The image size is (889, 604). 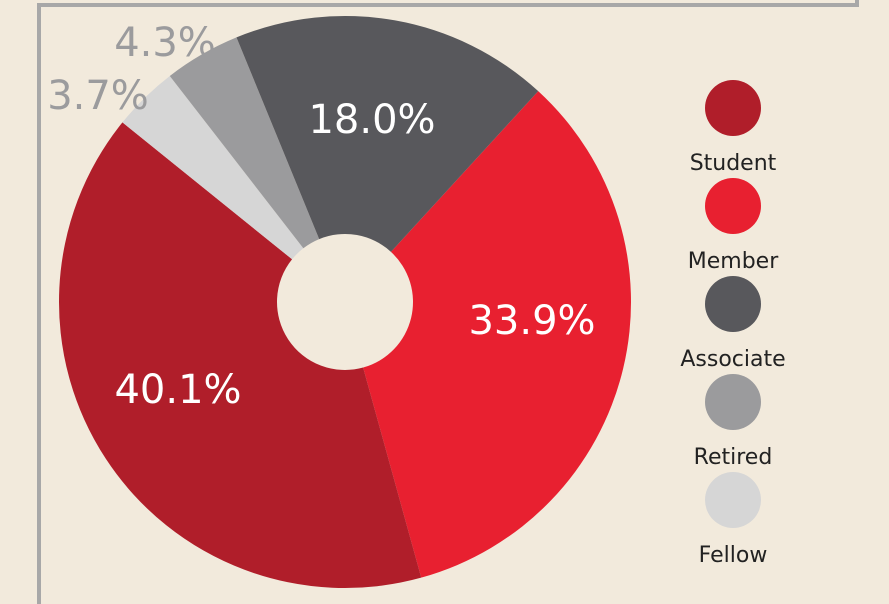 What do you see at coordinates (165, 43) in the screenshot?
I see `value-label: 4.3%` at bounding box center [165, 43].